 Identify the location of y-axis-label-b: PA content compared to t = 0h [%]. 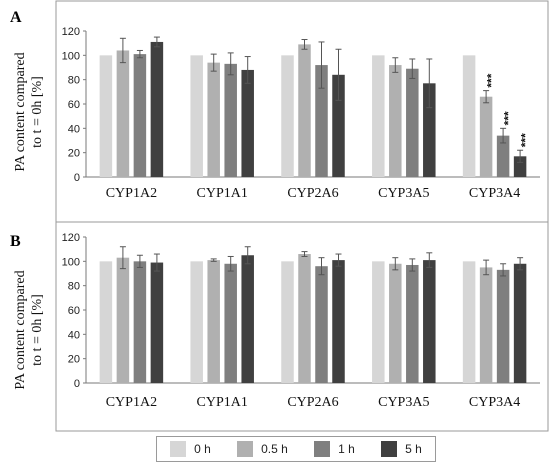
(29, 329).